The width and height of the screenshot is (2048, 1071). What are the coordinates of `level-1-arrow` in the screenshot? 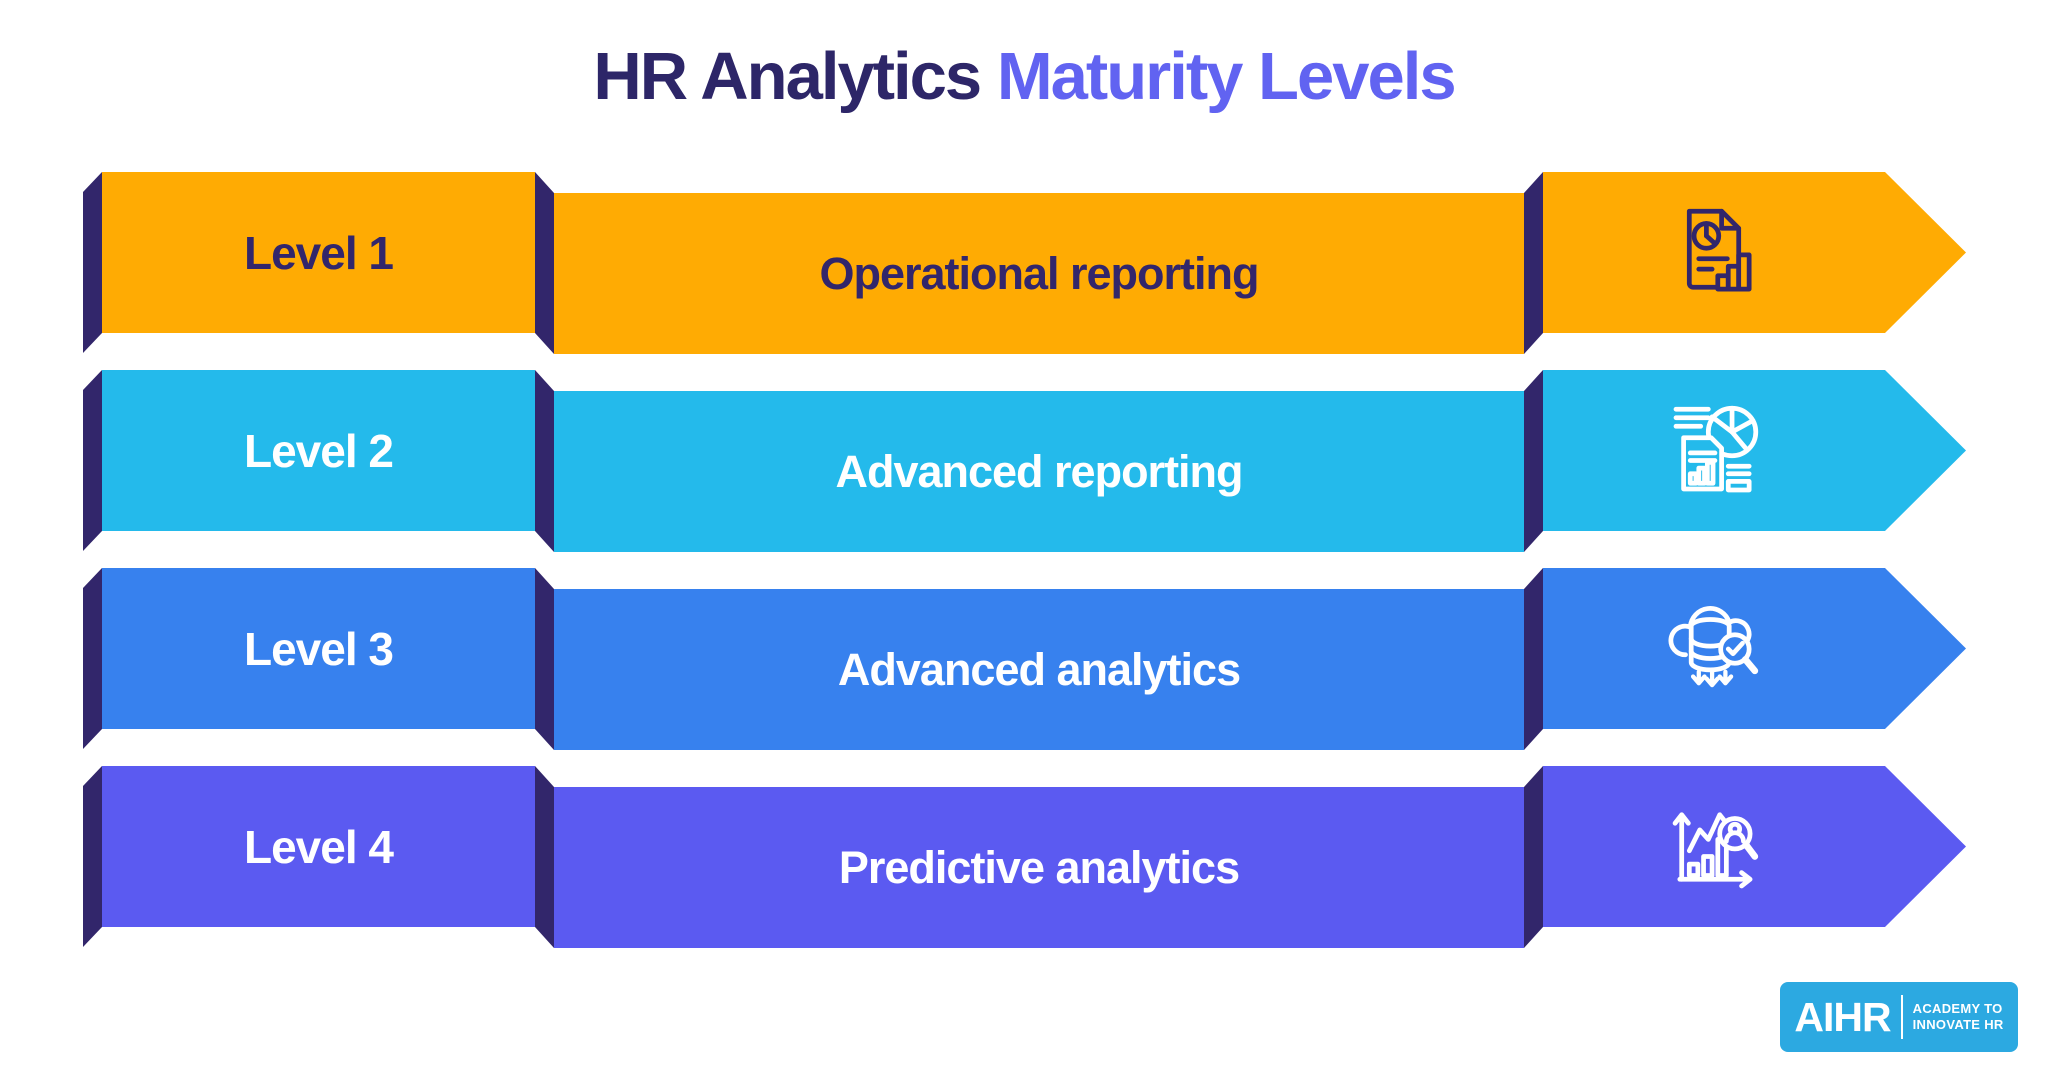 It's located at (1754, 252).